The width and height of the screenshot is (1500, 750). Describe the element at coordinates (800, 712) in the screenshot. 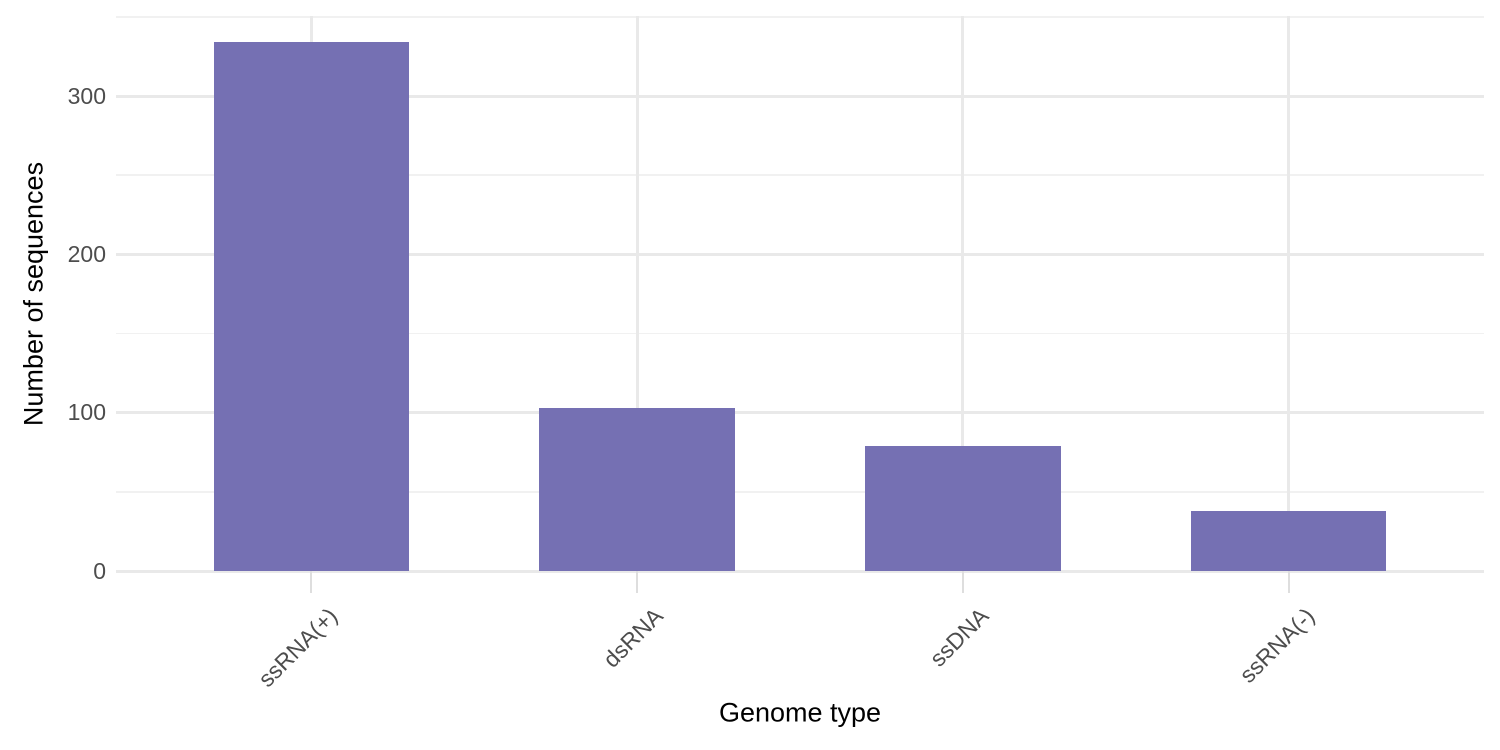

I see `x-axis-title: Genome type` at that location.